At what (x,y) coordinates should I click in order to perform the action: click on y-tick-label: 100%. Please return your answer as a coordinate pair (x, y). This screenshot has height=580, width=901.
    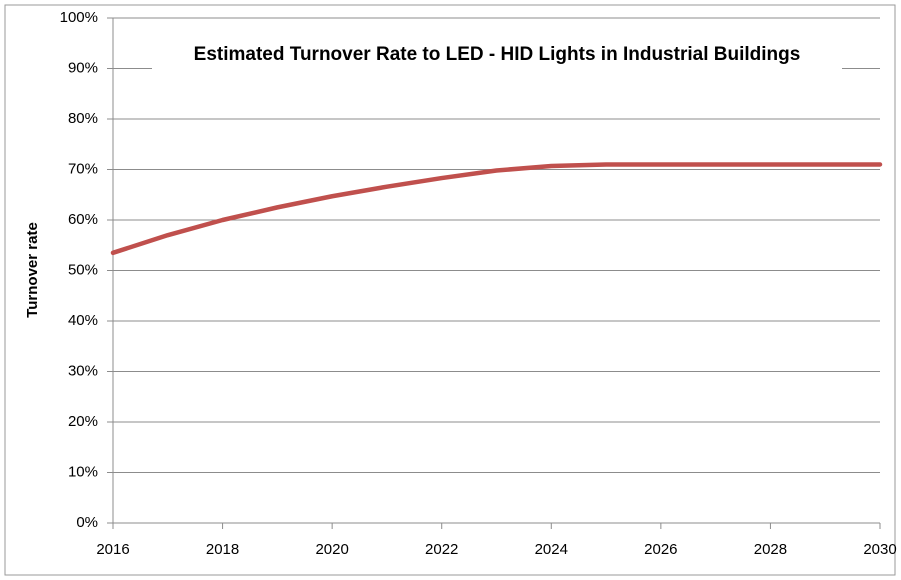
    Looking at the image, I should click on (79, 17).